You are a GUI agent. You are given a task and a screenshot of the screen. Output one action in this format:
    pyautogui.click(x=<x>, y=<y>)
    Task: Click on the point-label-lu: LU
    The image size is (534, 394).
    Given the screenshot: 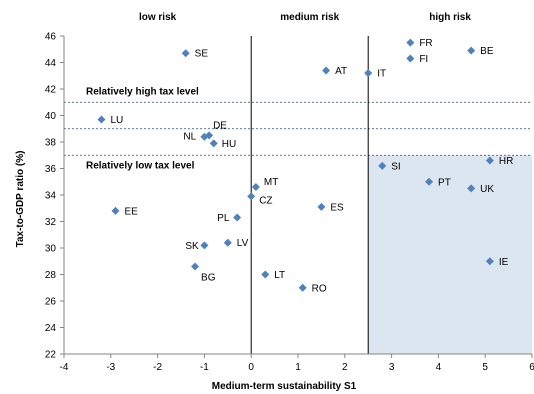 What is the action you would take?
    pyautogui.click(x=116, y=120)
    